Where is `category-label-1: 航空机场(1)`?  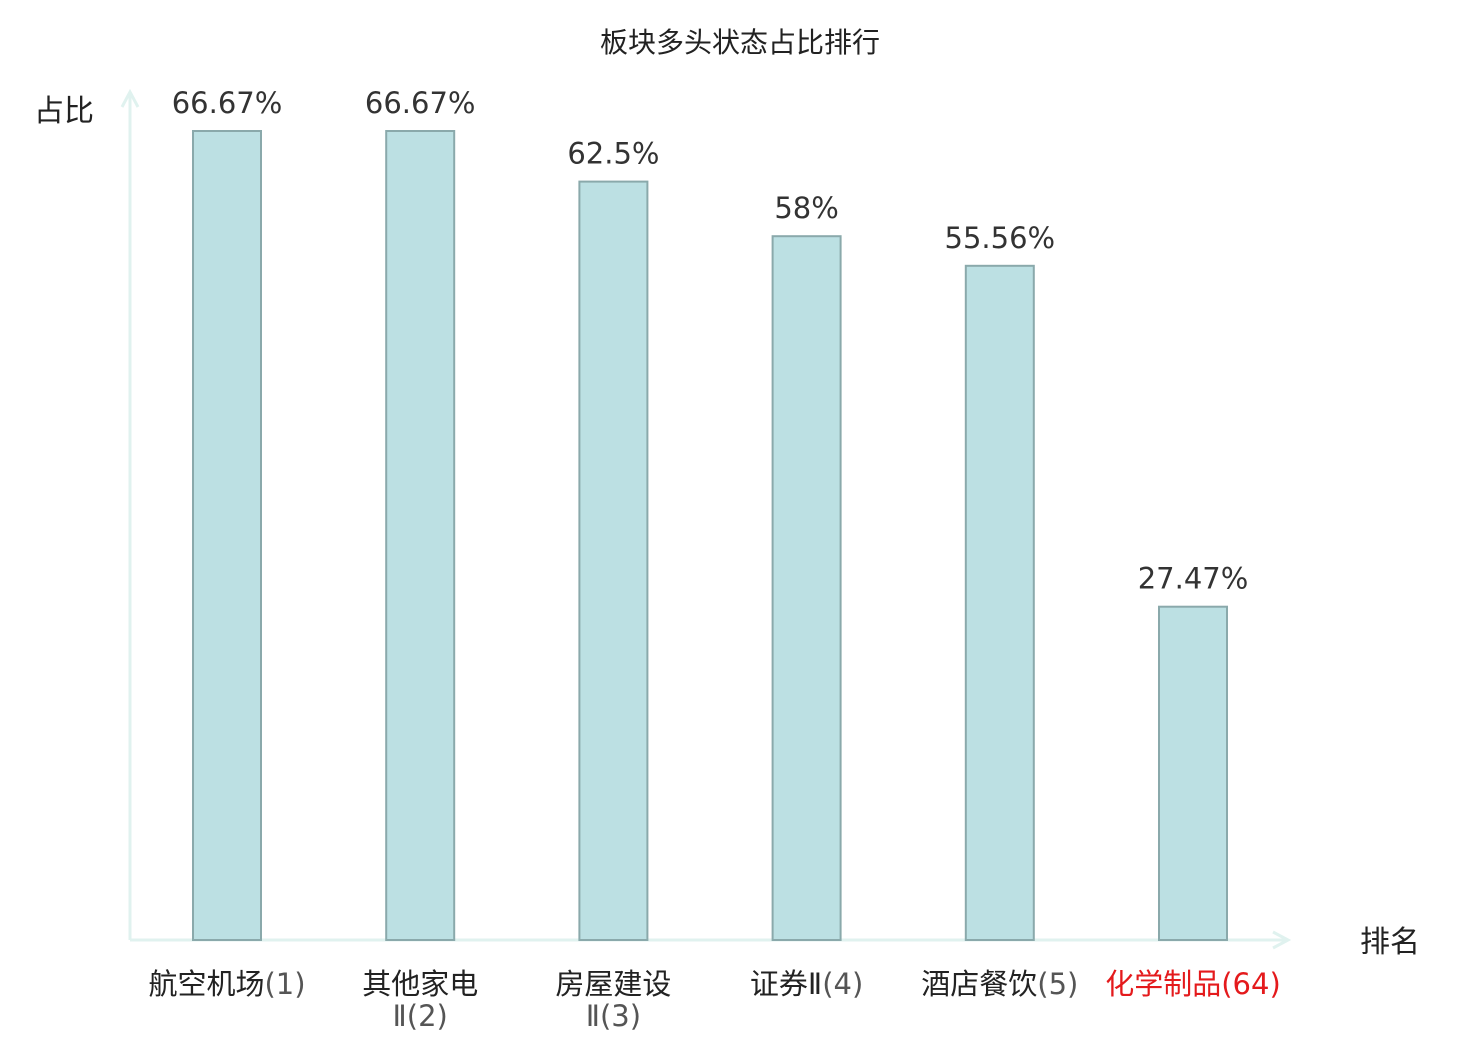
category-label-1: 航空机场(1) is located at coordinates (226, 984).